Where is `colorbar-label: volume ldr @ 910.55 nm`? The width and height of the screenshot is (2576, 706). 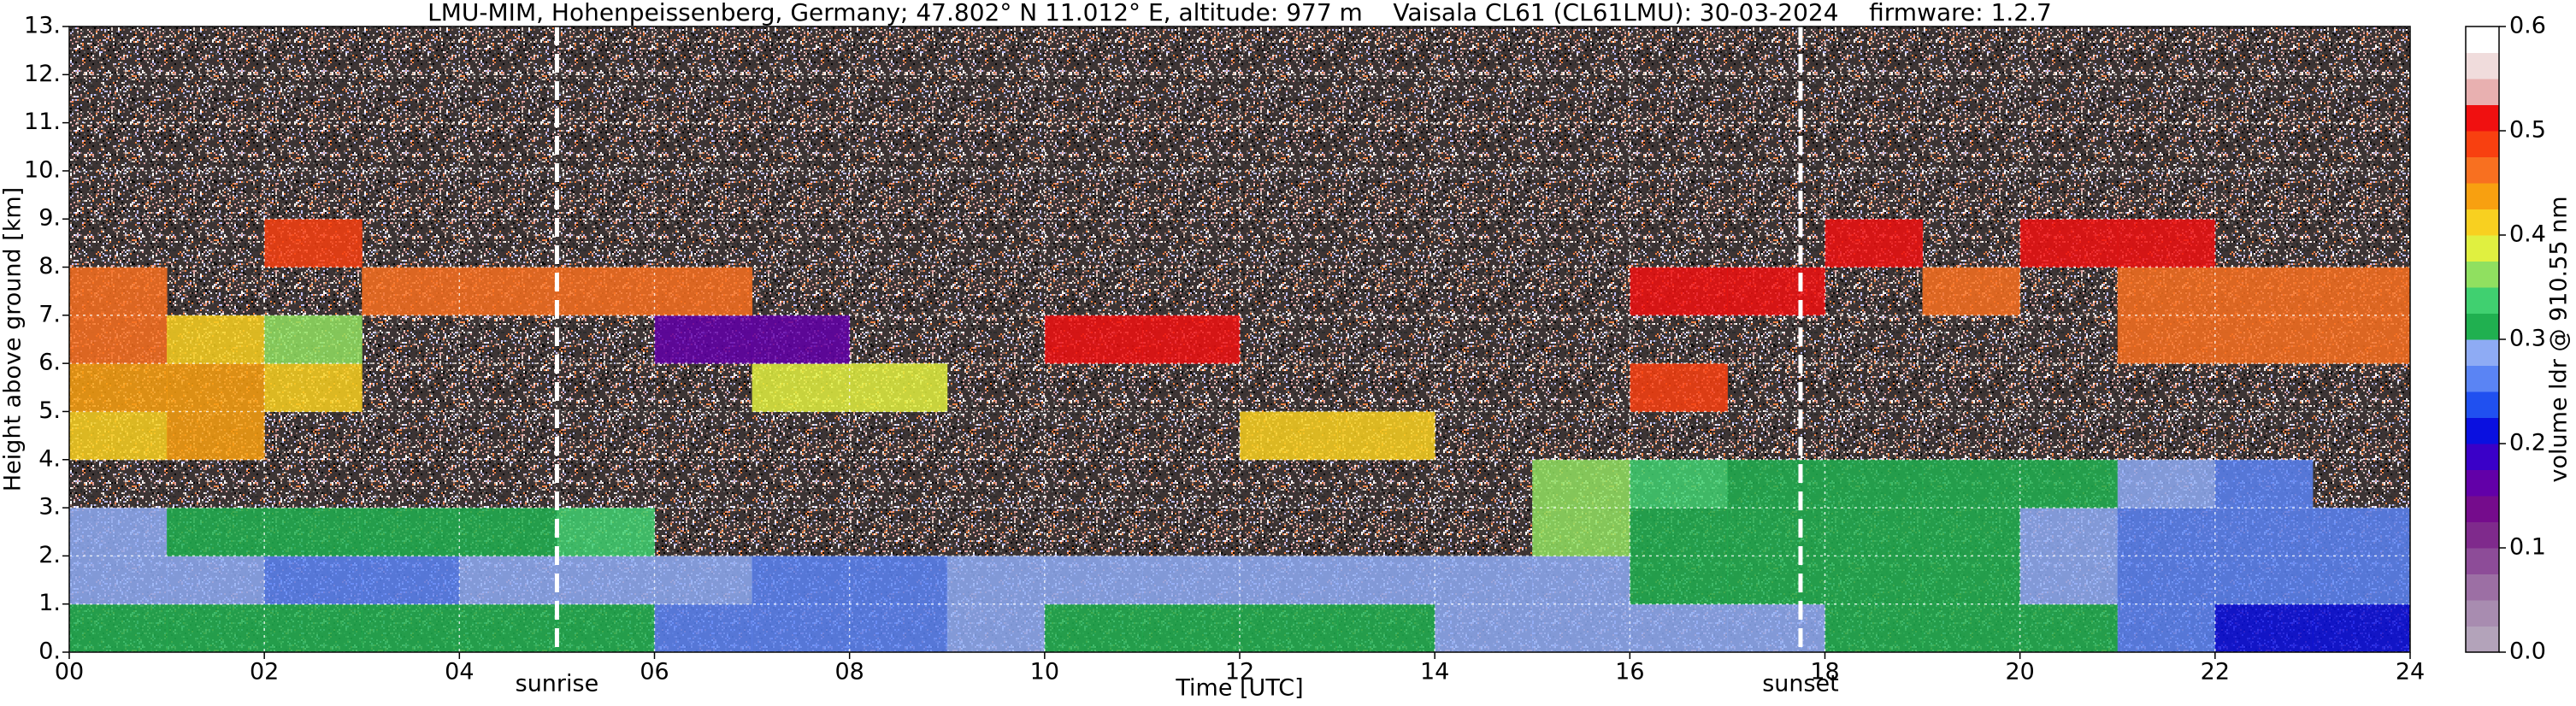 colorbar-label: volume ldr @ 910.55 nm is located at coordinates (2559, 340).